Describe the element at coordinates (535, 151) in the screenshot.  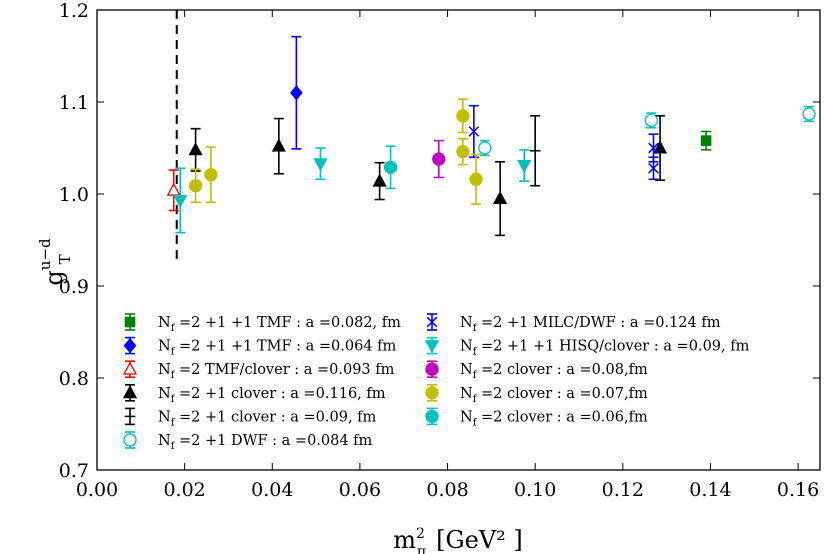
I see `series-s5` at that location.